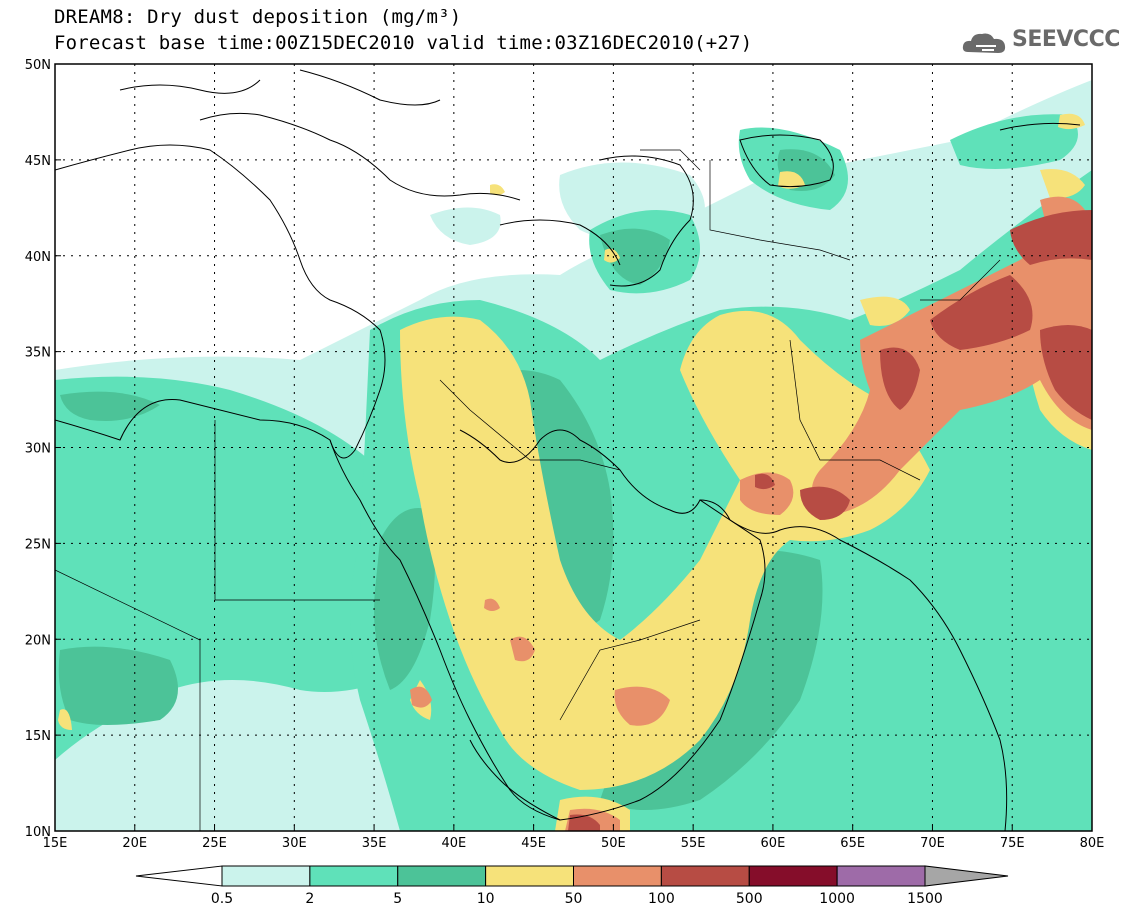 The image size is (1122, 922). What do you see at coordinates (613, 843) in the screenshot?
I see `lon-tick-label: 50E` at bounding box center [613, 843].